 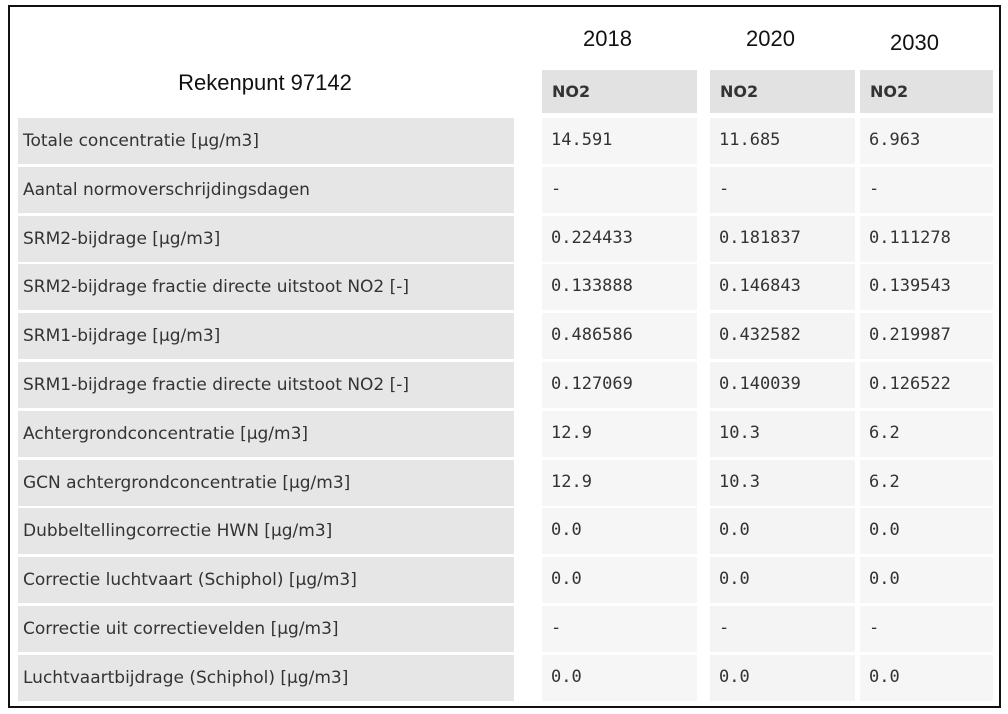 What do you see at coordinates (926, 141) in the screenshot?
I see `row-value-2030: 6.963` at bounding box center [926, 141].